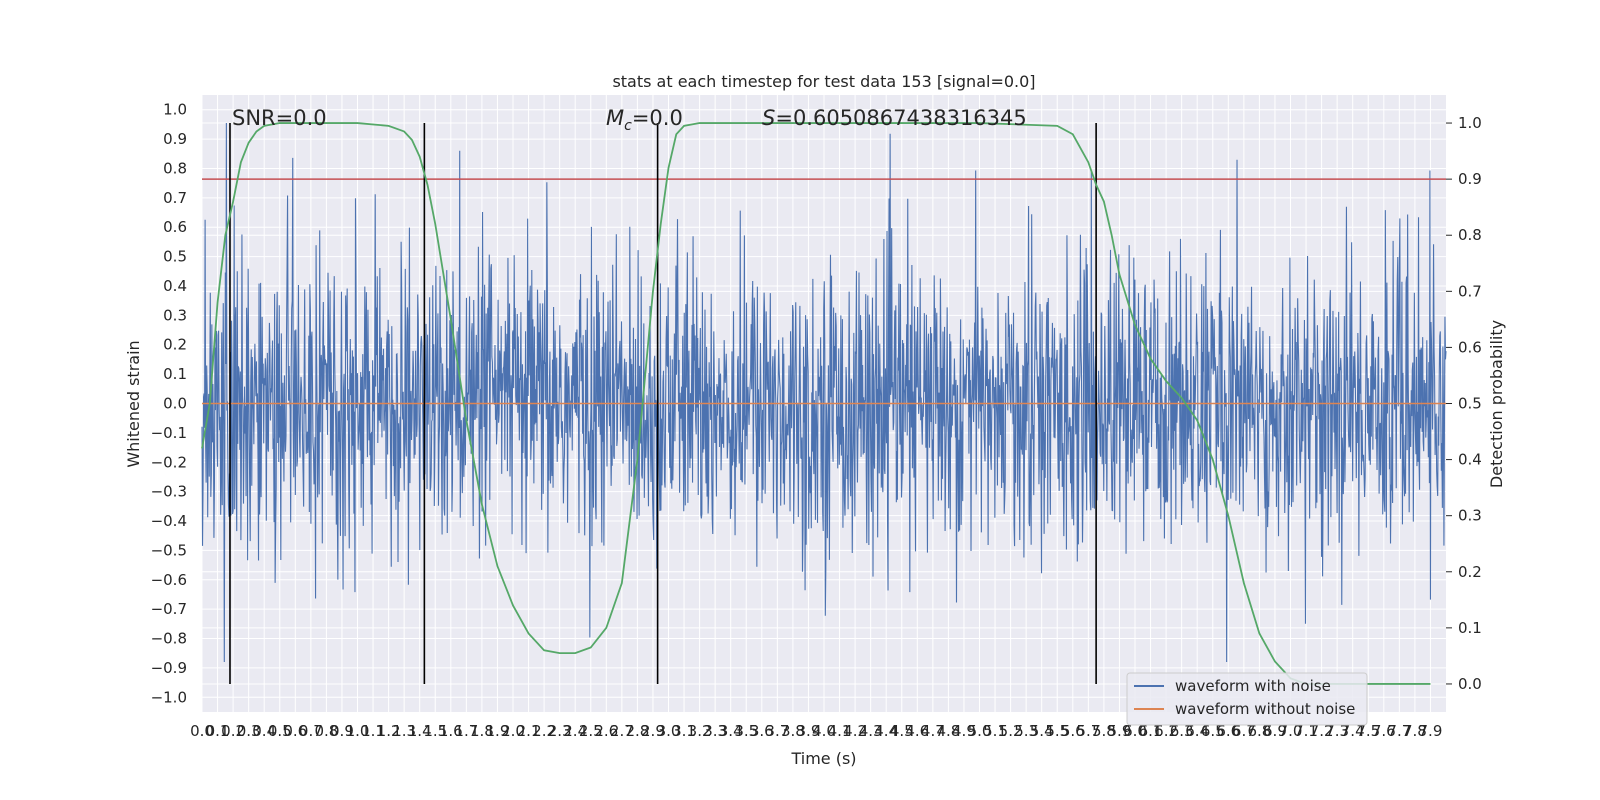 The image size is (1600, 800). What do you see at coordinates (202, 731) in the screenshot?
I see `x-tick-label: 0.0` at bounding box center [202, 731].